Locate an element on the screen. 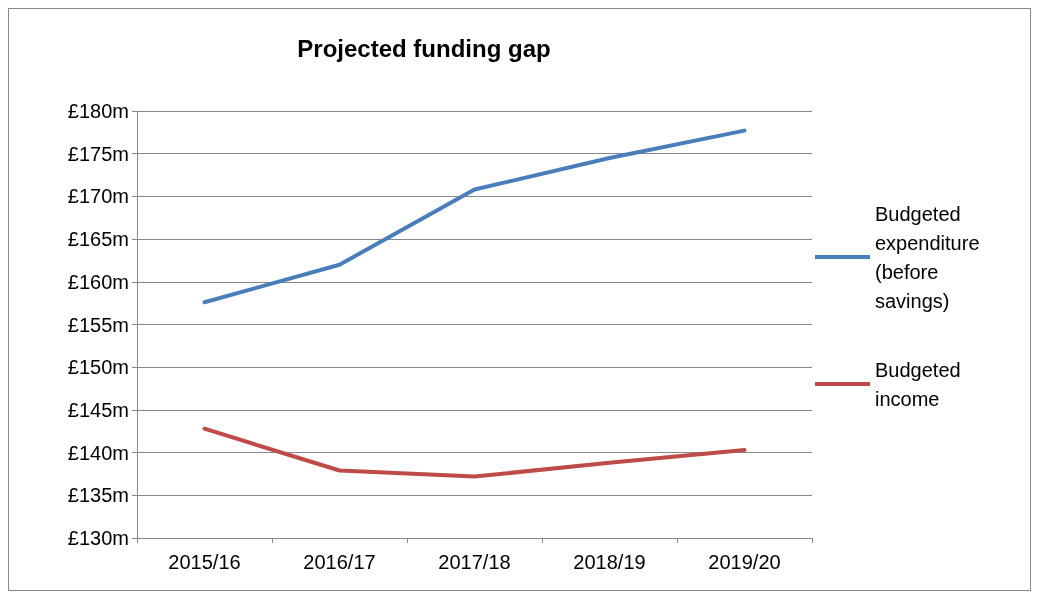  line-series is located at coordinates (474, 452).